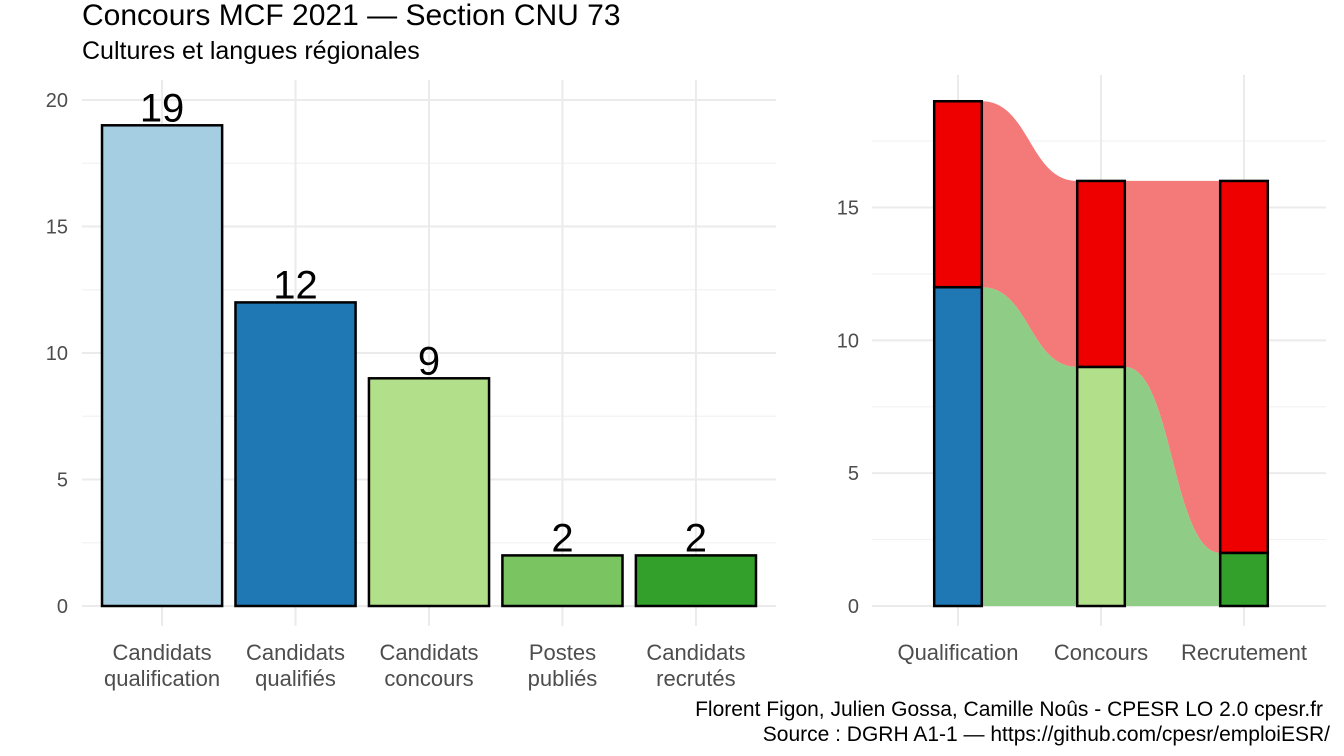 The width and height of the screenshot is (1344, 756). Describe the element at coordinates (957, 652) in the screenshot. I see `x-tick-label: Qualification` at that location.